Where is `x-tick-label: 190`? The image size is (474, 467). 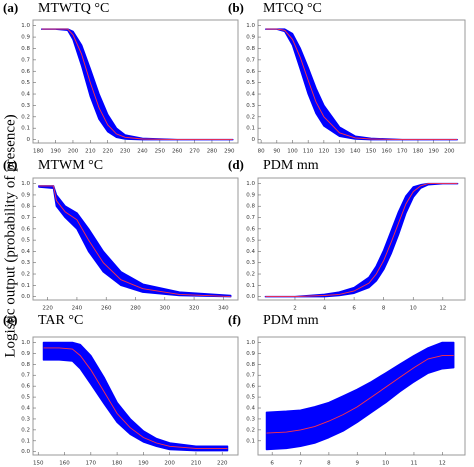
x-tick-label: 190 is located at coordinates (433, 152).